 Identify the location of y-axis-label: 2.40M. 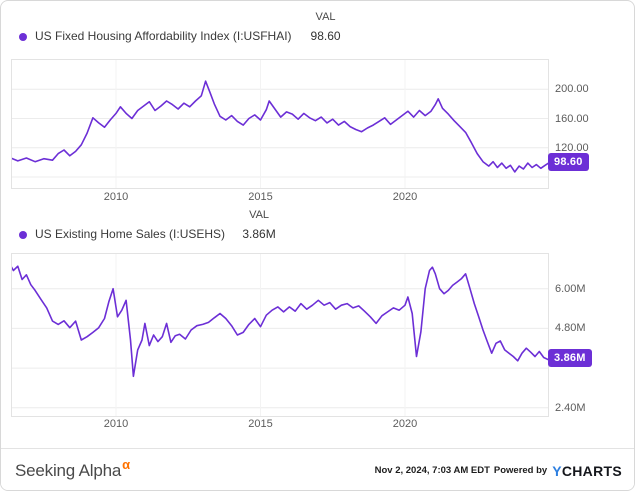
(570, 407).